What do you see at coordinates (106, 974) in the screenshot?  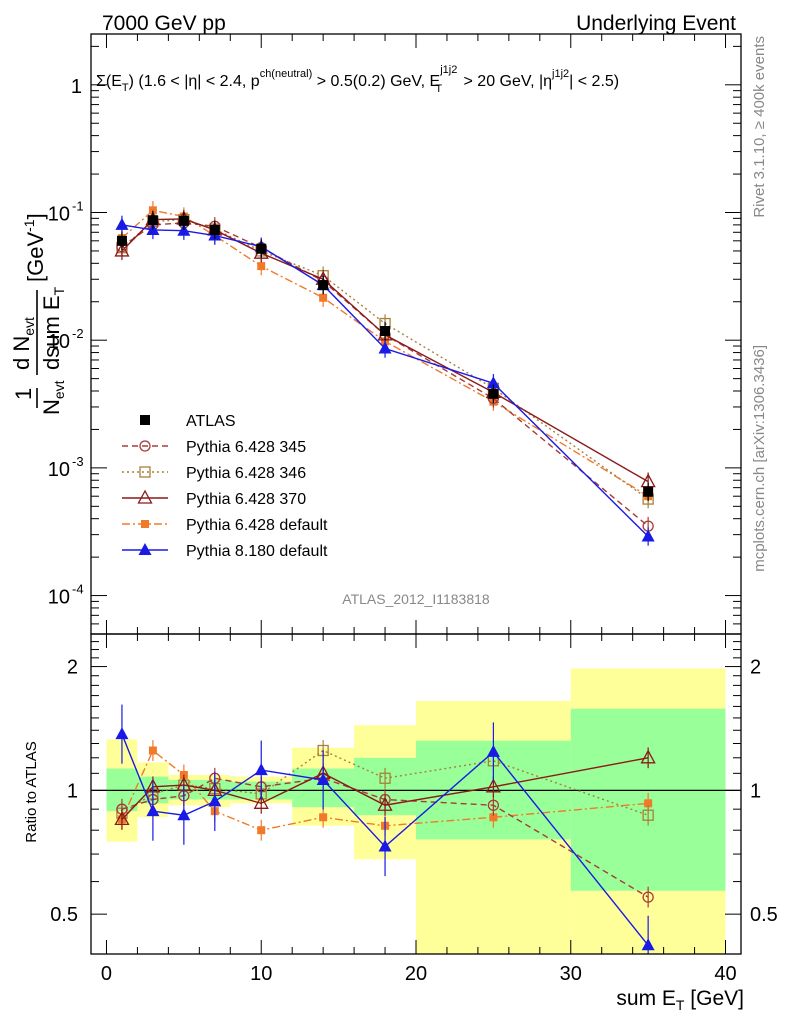 I see `x-tick-label: 0` at bounding box center [106, 974].